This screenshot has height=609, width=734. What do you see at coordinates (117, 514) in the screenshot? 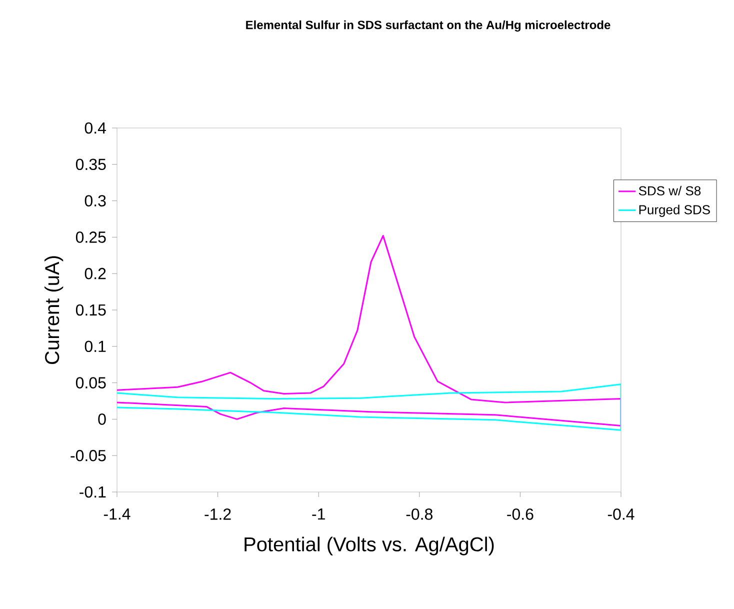
I see `x-tick-label: -1.4` at bounding box center [117, 514].